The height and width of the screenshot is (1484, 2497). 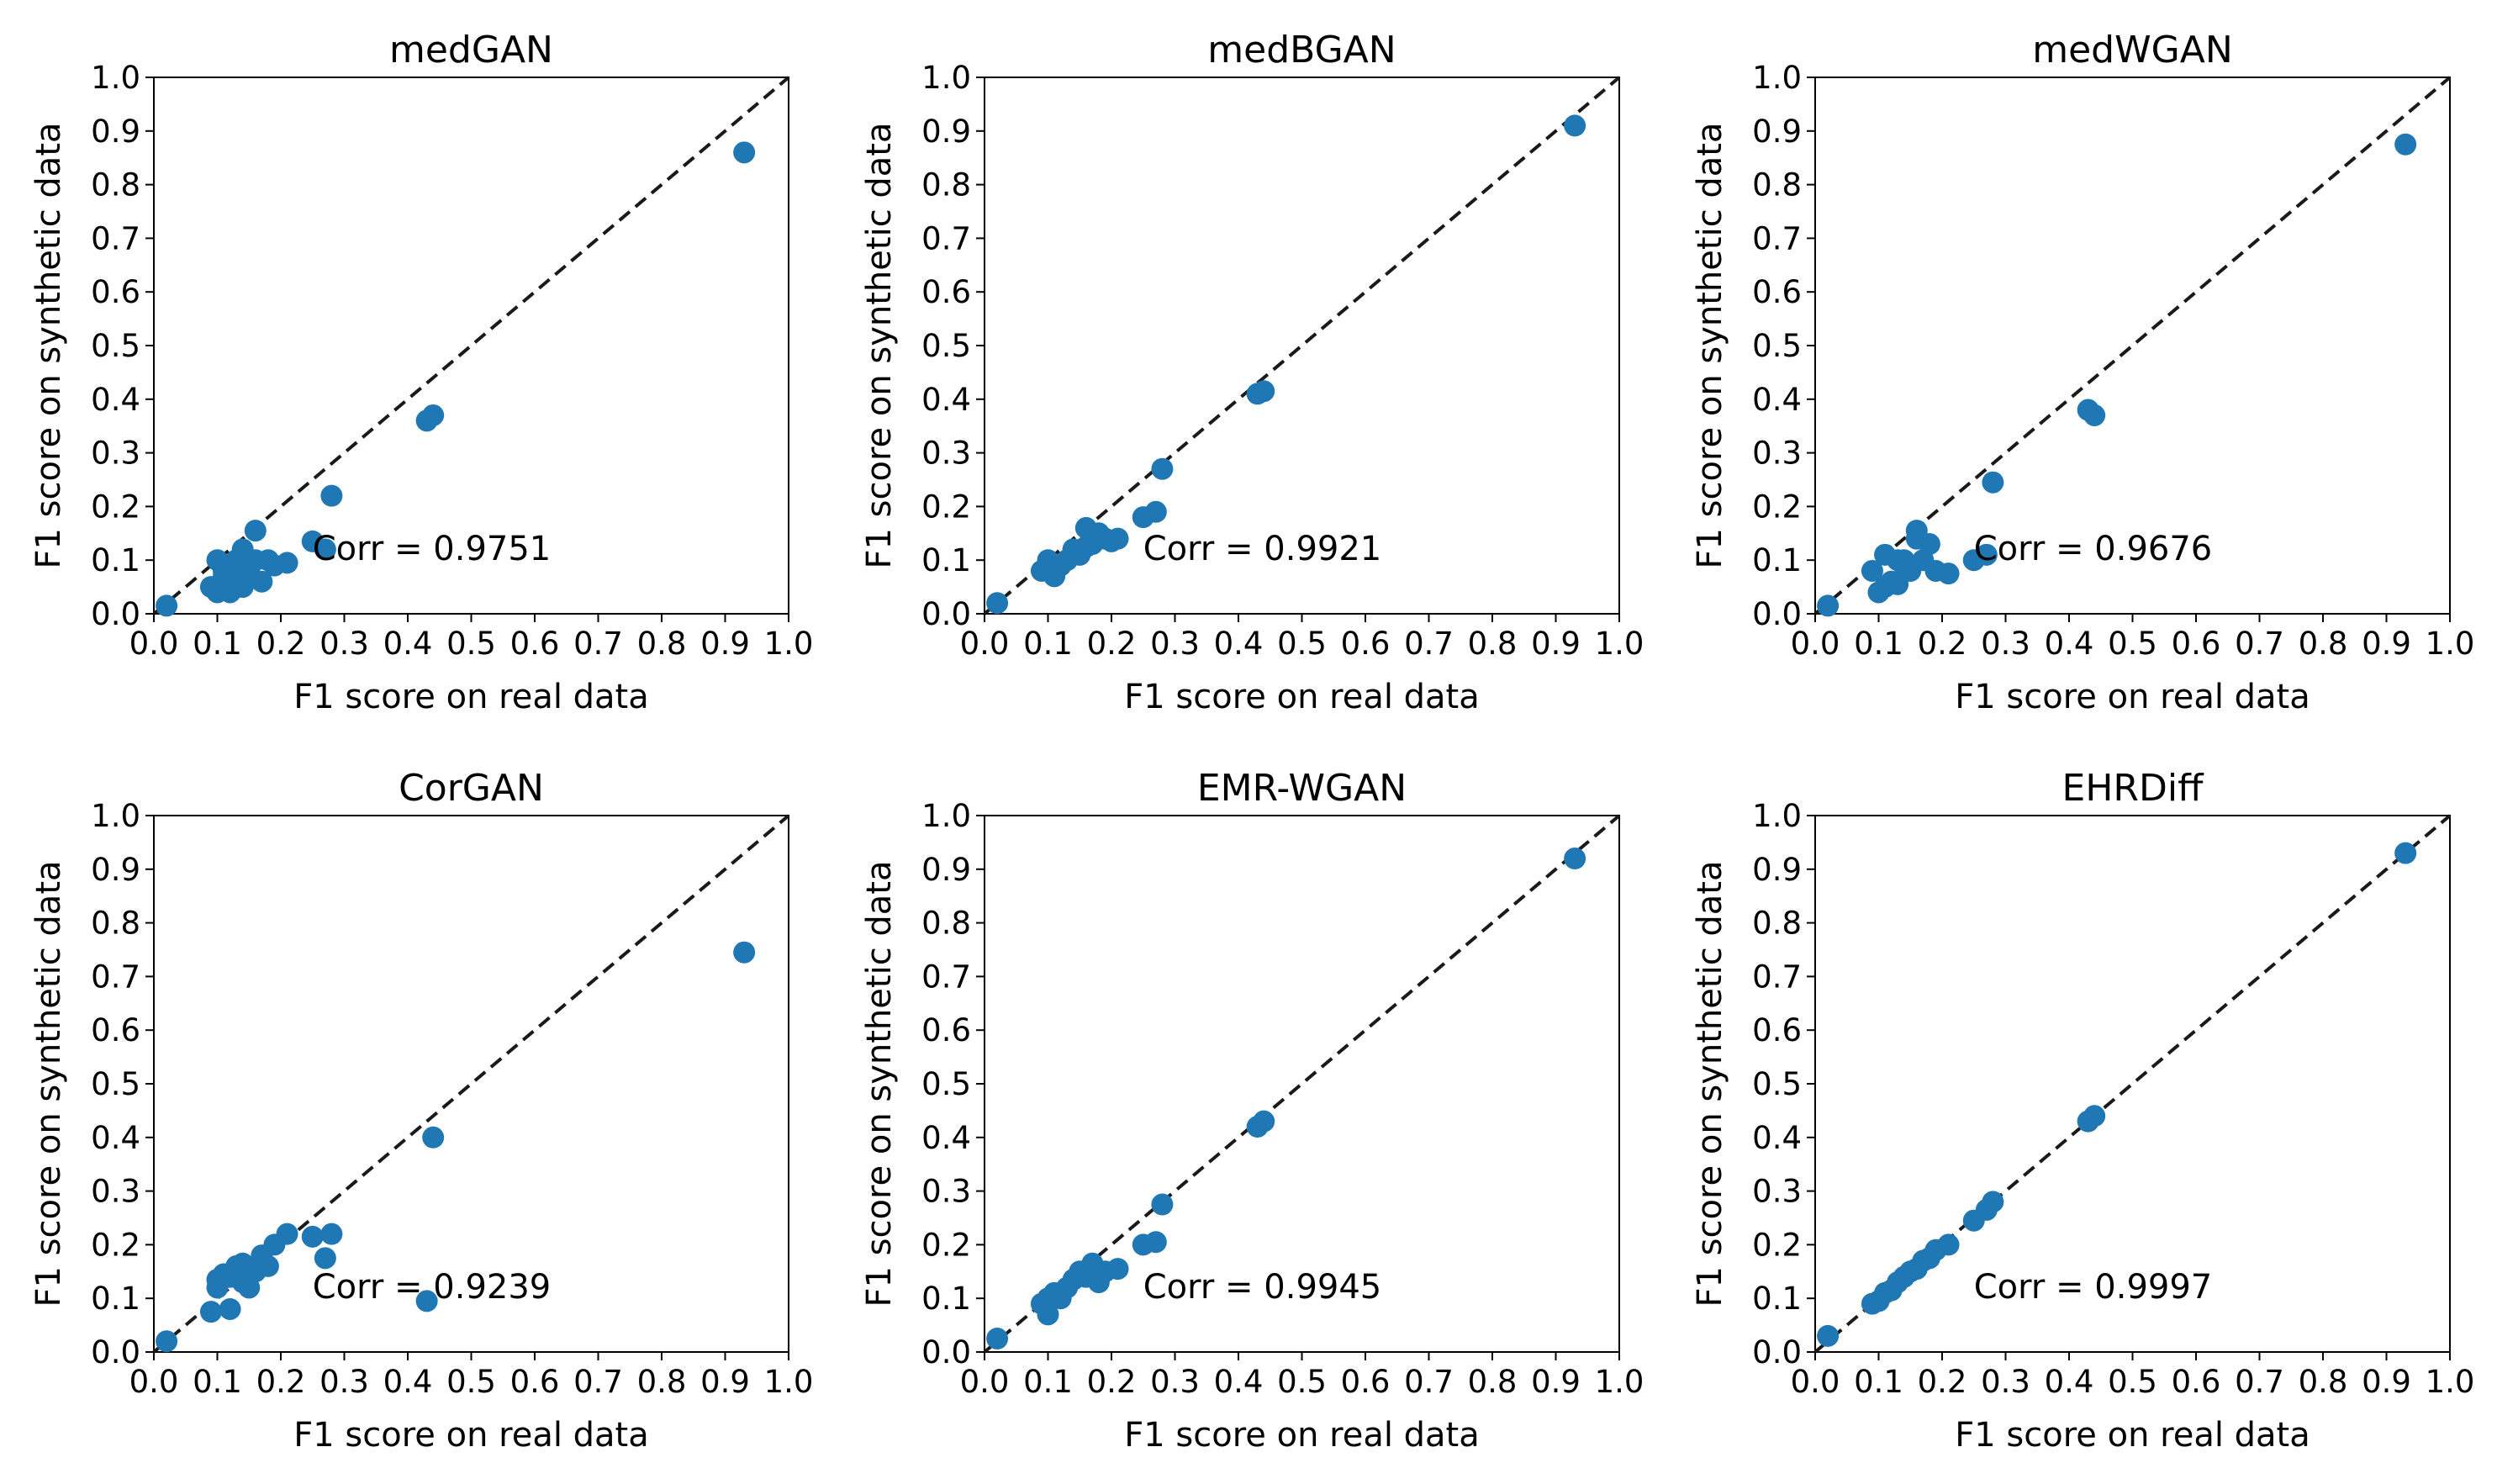 What do you see at coordinates (1777, 1192) in the screenshot?
I see `y-tick-label: 0.3` at bounding box center [1777, 1192].